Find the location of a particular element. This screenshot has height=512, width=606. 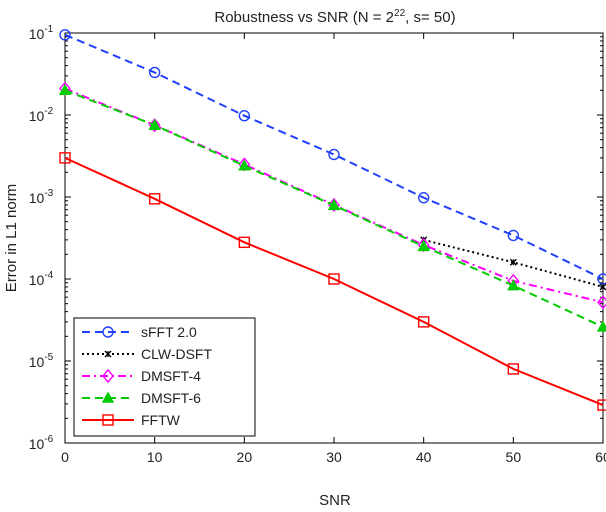

y-tick-label: 10⁻⁶ is located at coordinates (41, 443).